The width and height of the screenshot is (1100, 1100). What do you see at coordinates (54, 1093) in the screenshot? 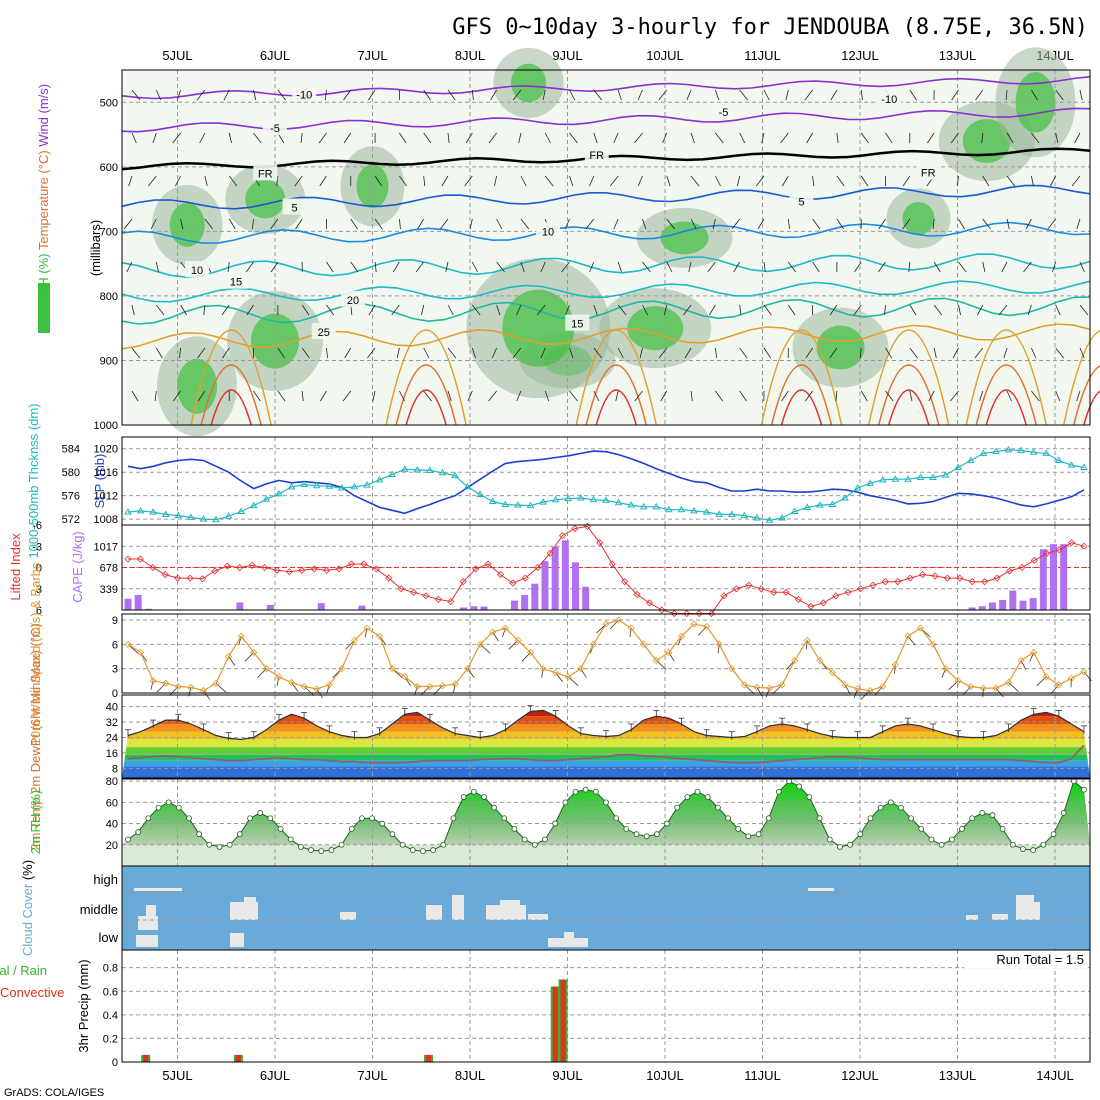
I see `footer-credit: GrADS: COLA/IGES` at bounding box center [54, 1093].